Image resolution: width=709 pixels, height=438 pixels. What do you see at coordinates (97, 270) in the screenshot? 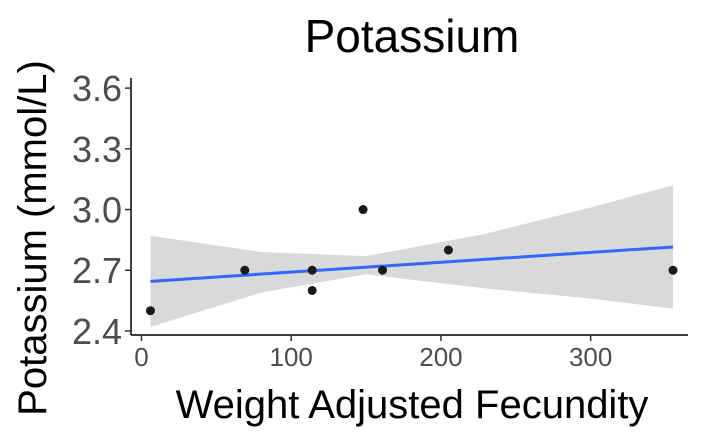
I see `y-tick-label: 2.7` at bounding box center [97, 270].